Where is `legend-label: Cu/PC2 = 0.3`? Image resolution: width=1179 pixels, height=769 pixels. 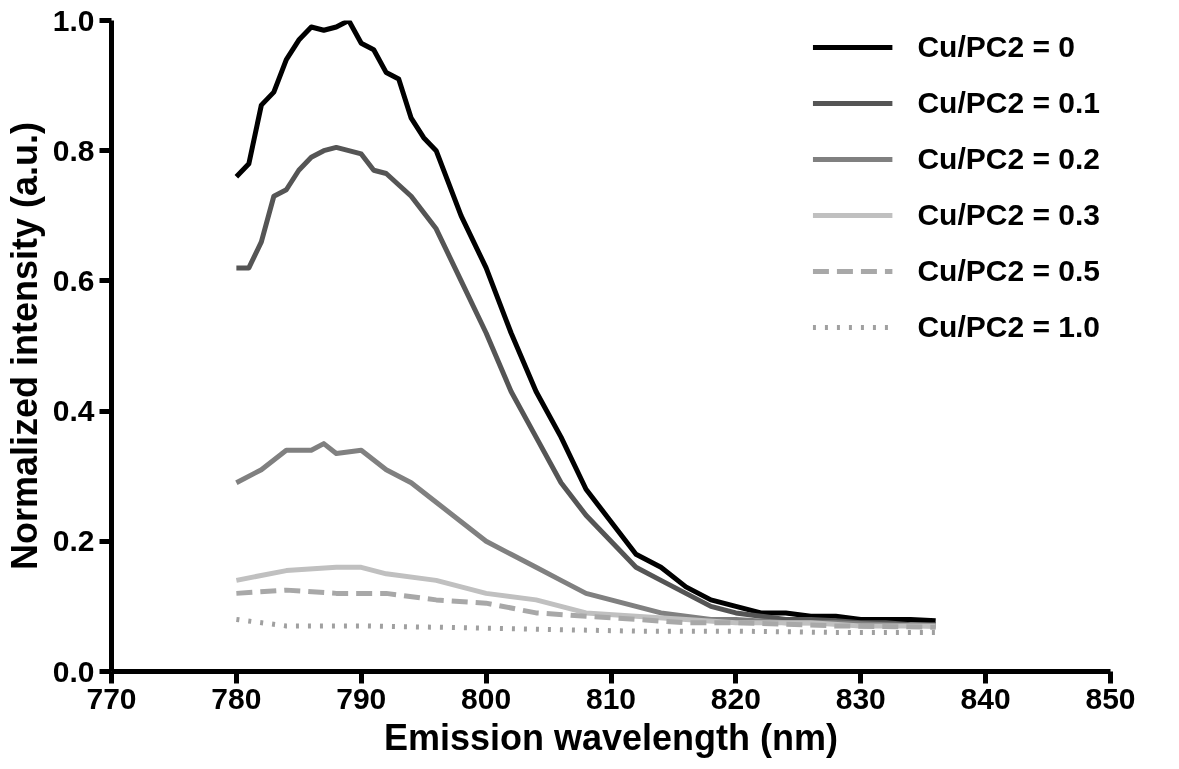
legend-label: Cu/PC2 = 0.3 is located at coordinates (1008, 215).